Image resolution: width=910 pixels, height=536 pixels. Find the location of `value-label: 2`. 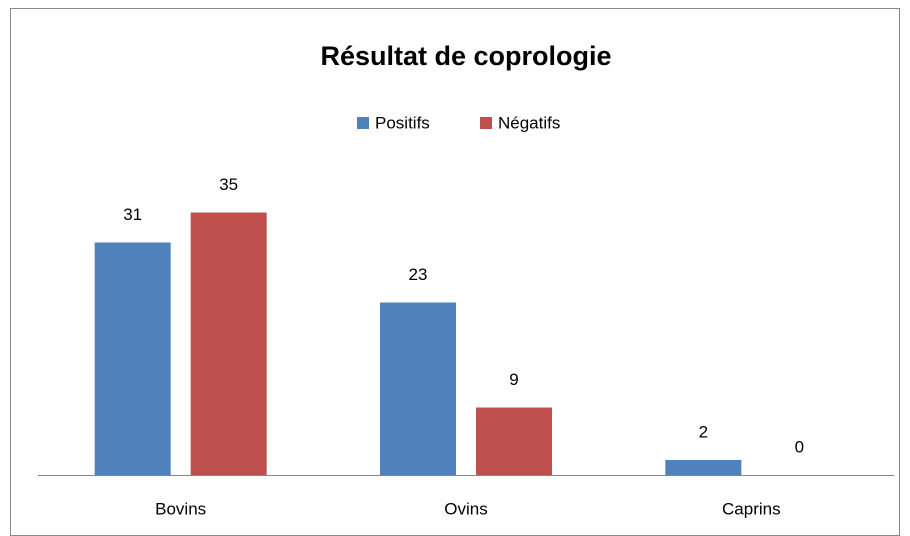

value-label: 2 is located at coordinates (703, 431).